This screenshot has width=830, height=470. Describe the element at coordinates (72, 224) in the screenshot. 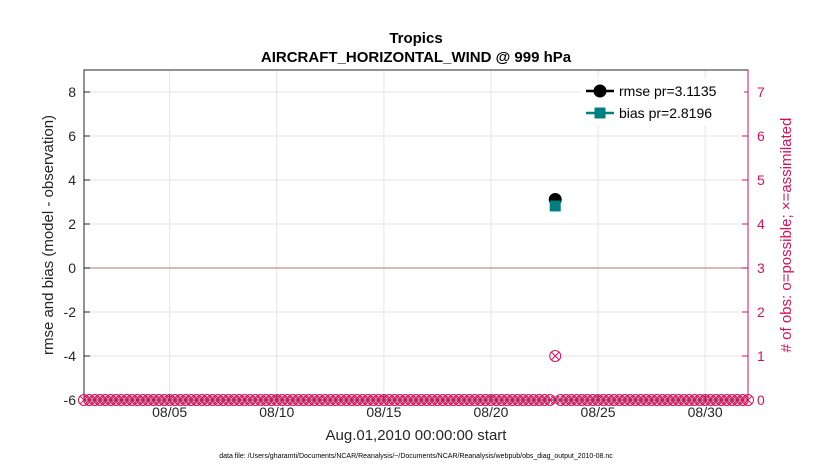

I see `y-tick-label: 2` at that location.